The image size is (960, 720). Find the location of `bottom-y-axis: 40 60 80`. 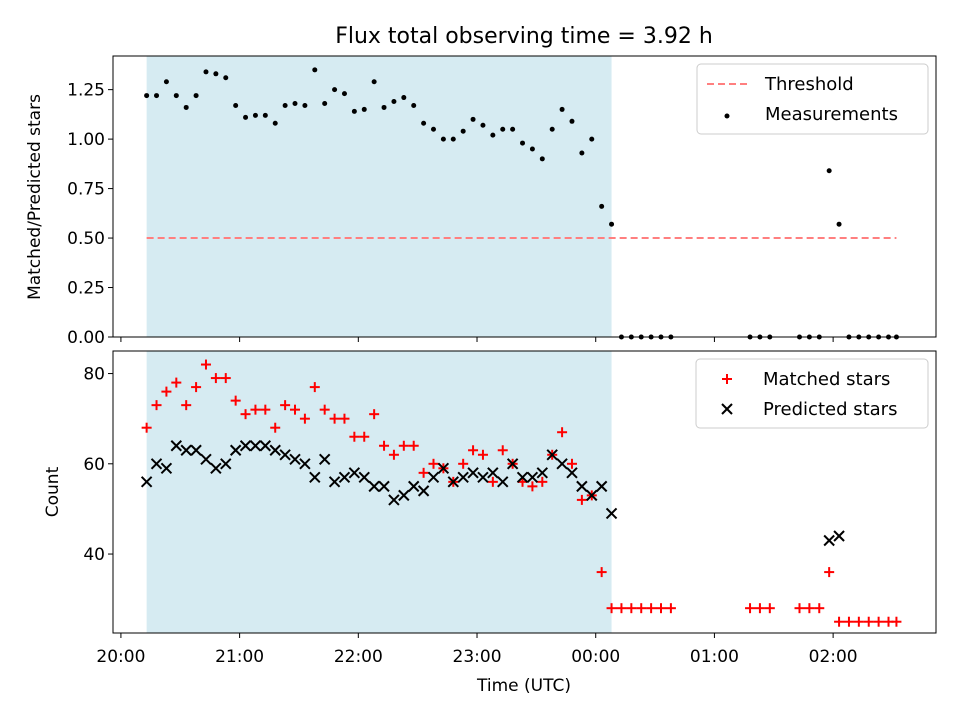

bottom-y-axis: 40 60 80 is located at coordinates (98, 465).